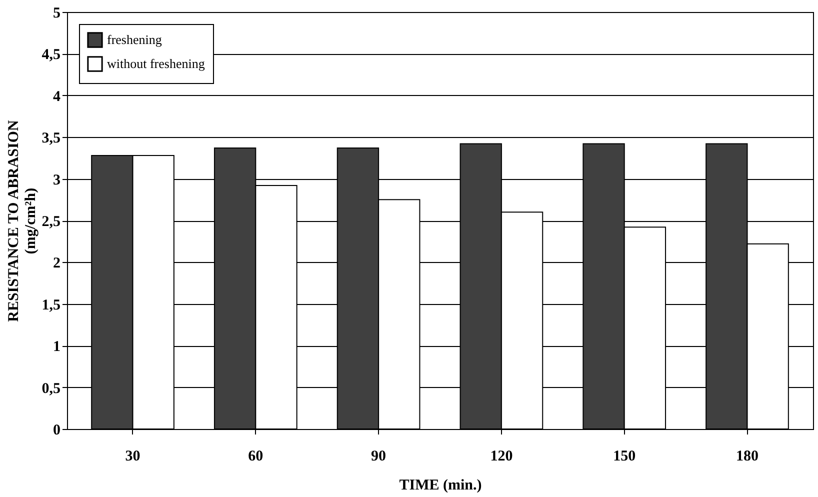  What do you see at coordinates (256, 456) in the screenshot?
I see `x-tick-label: 60` at bounding box center [256, 456].